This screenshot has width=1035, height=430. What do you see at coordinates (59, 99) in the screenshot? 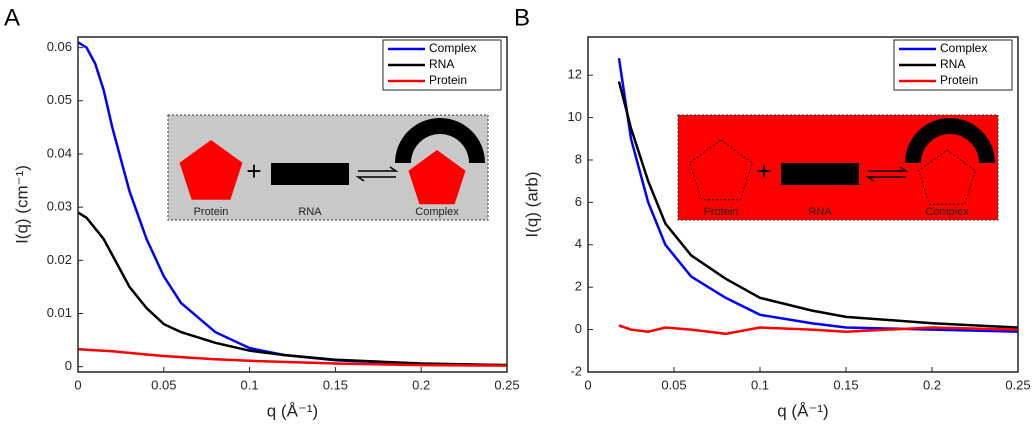
I see `y-tick-label: 0.05` at bounding box center [59, 99].